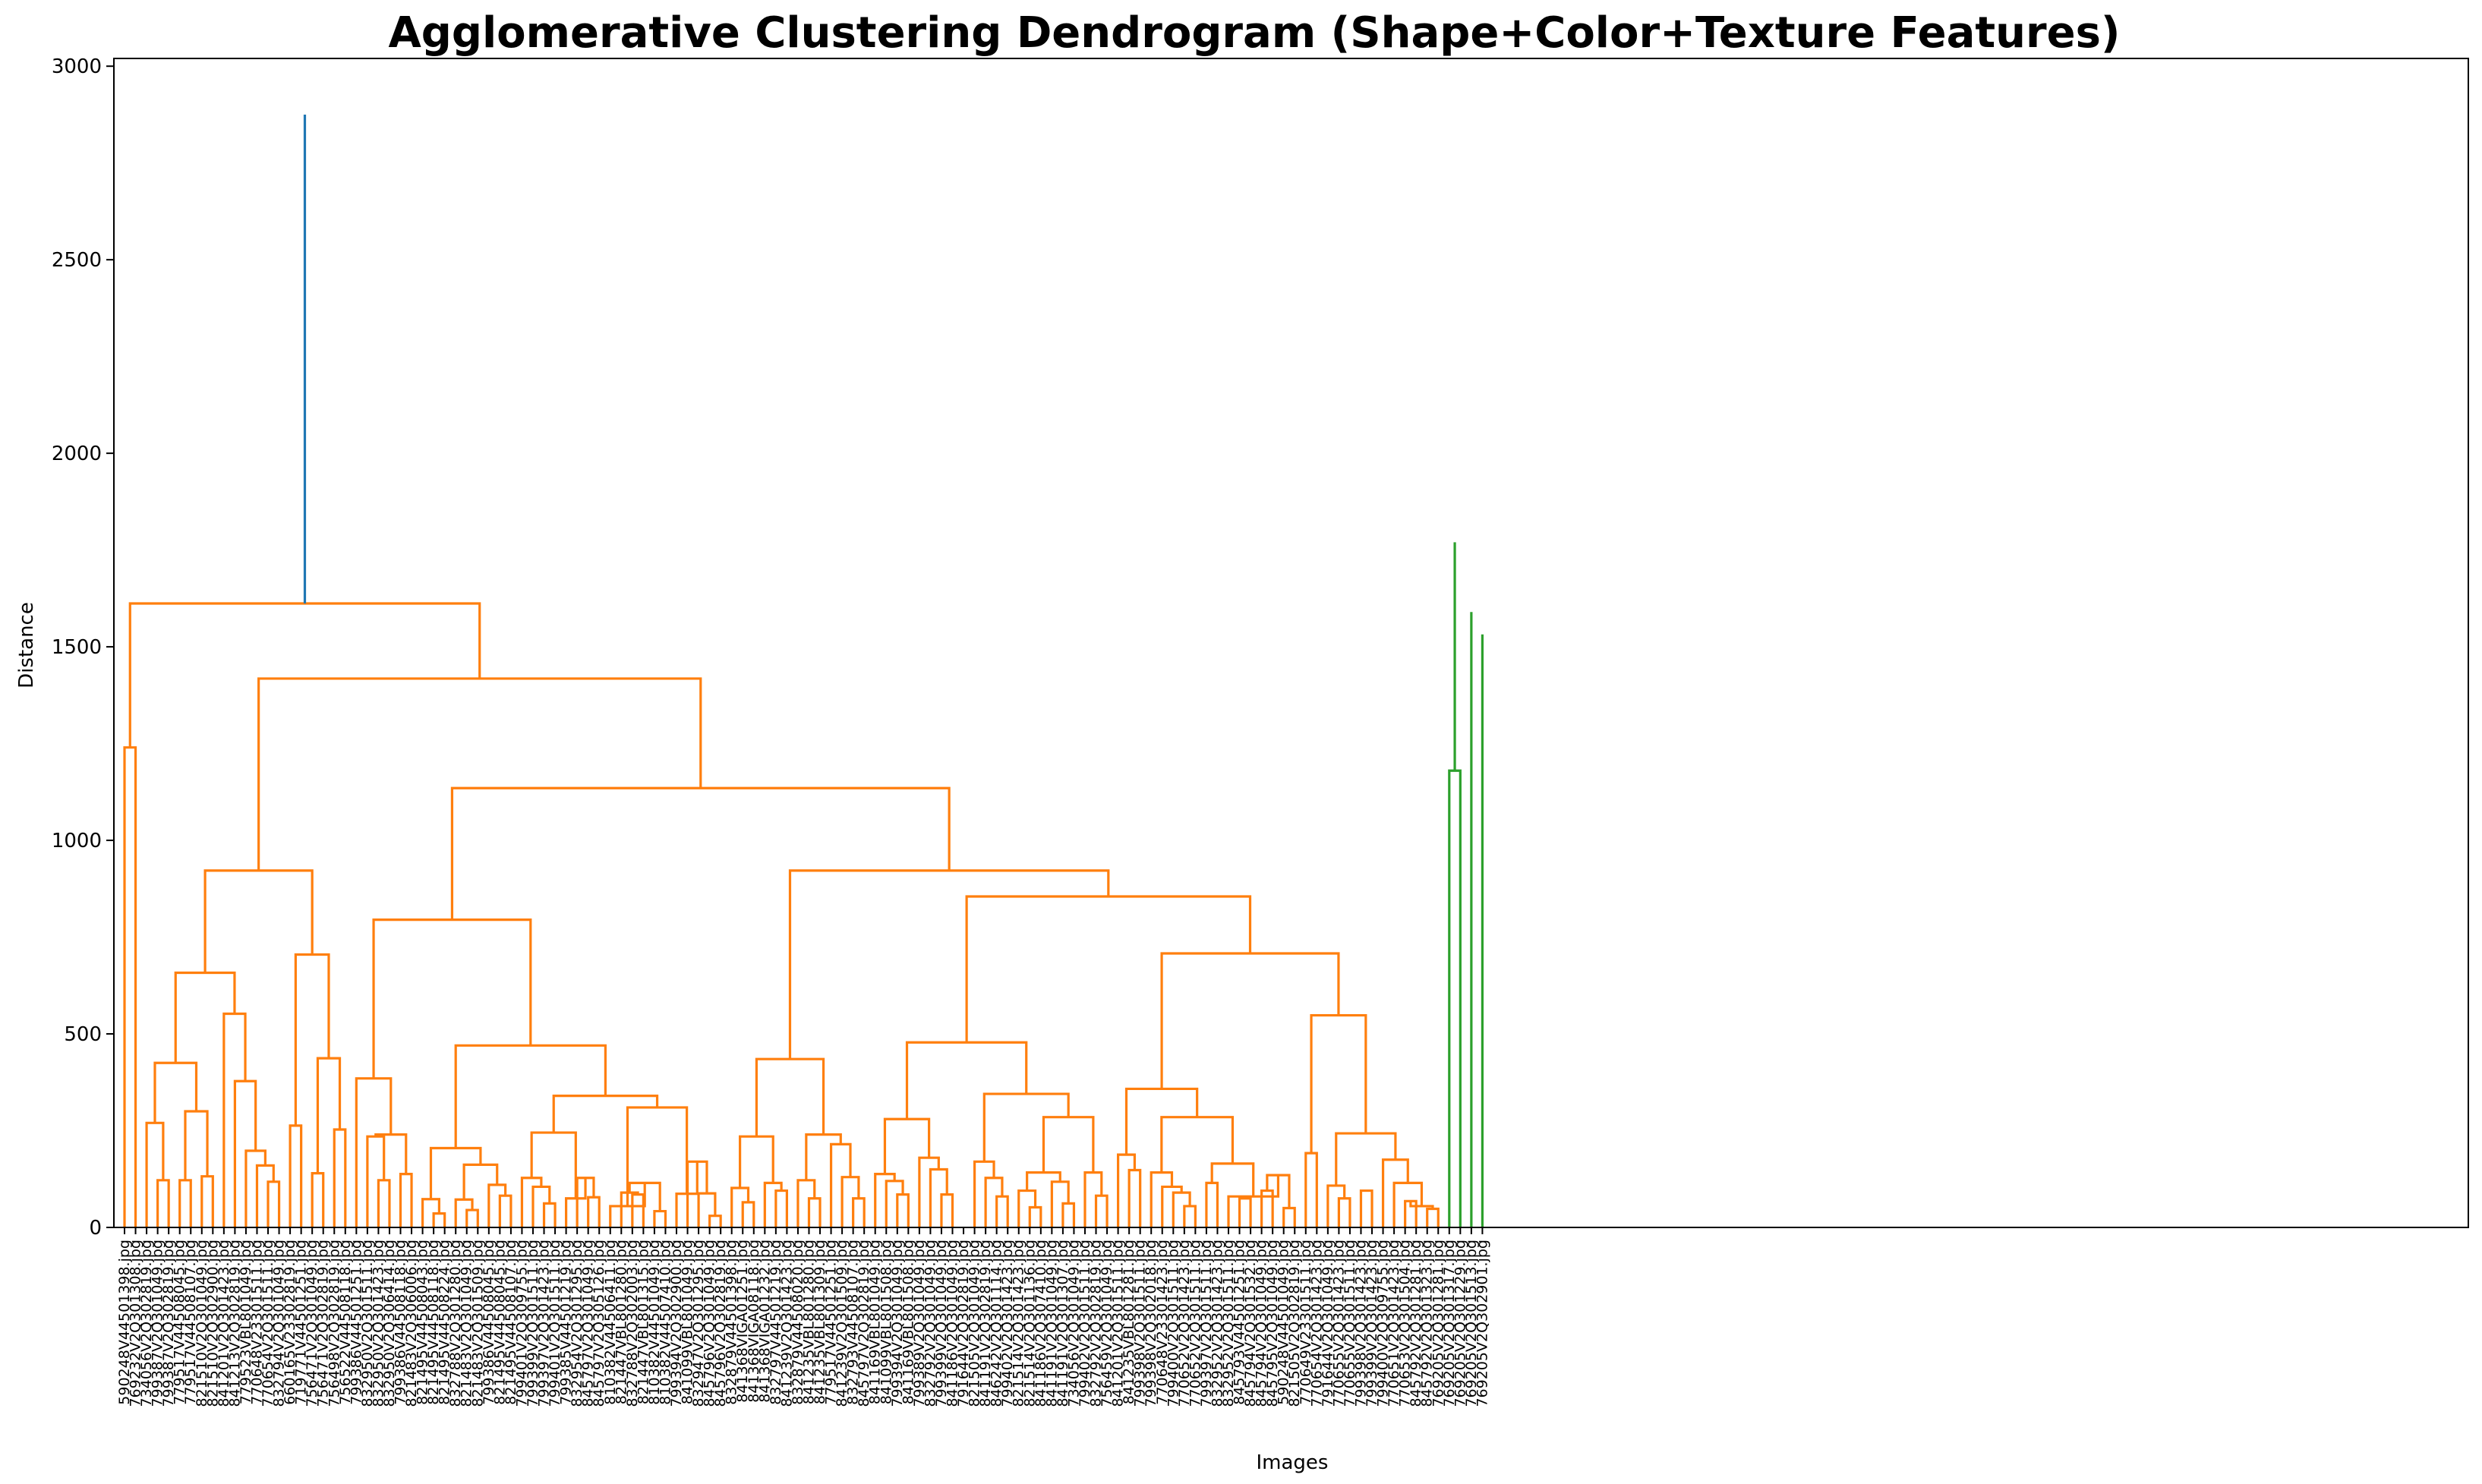 The height and width of the screenshot is (1484, 2482). What do you see at coordinates (997, 1323) in the screenshot?
I see `leaf-label: 846242V2Q301114.jpg` at bounding box center [997, 1323].